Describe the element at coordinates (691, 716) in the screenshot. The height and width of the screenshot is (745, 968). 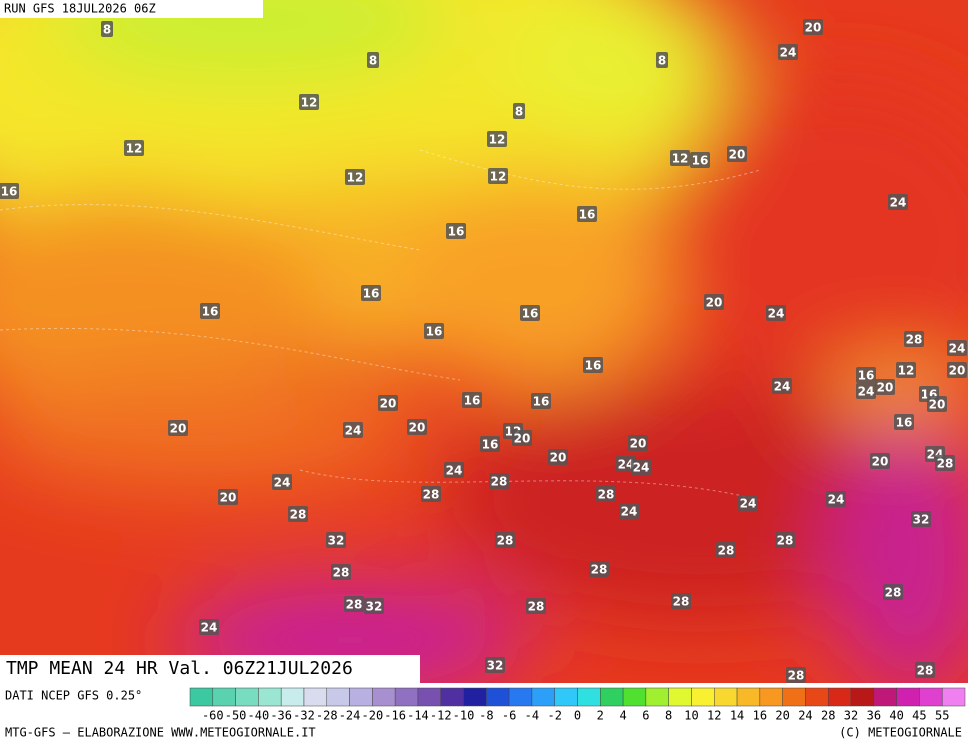
I see `colorbar-label: 10` at that location.